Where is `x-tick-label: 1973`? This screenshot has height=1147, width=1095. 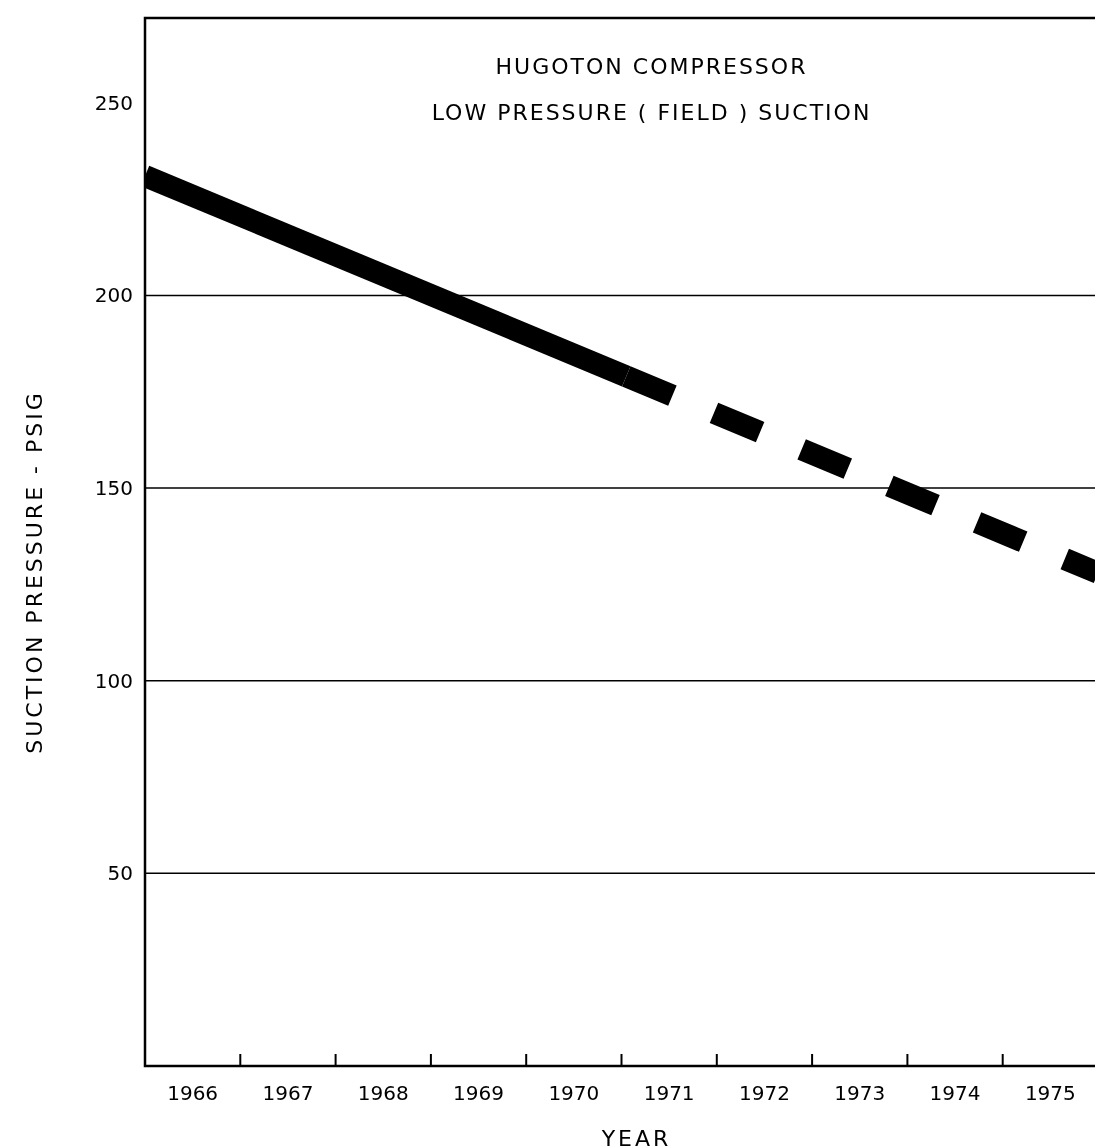 x-tick-label: 1973 is located at coordinates (860, 1093).